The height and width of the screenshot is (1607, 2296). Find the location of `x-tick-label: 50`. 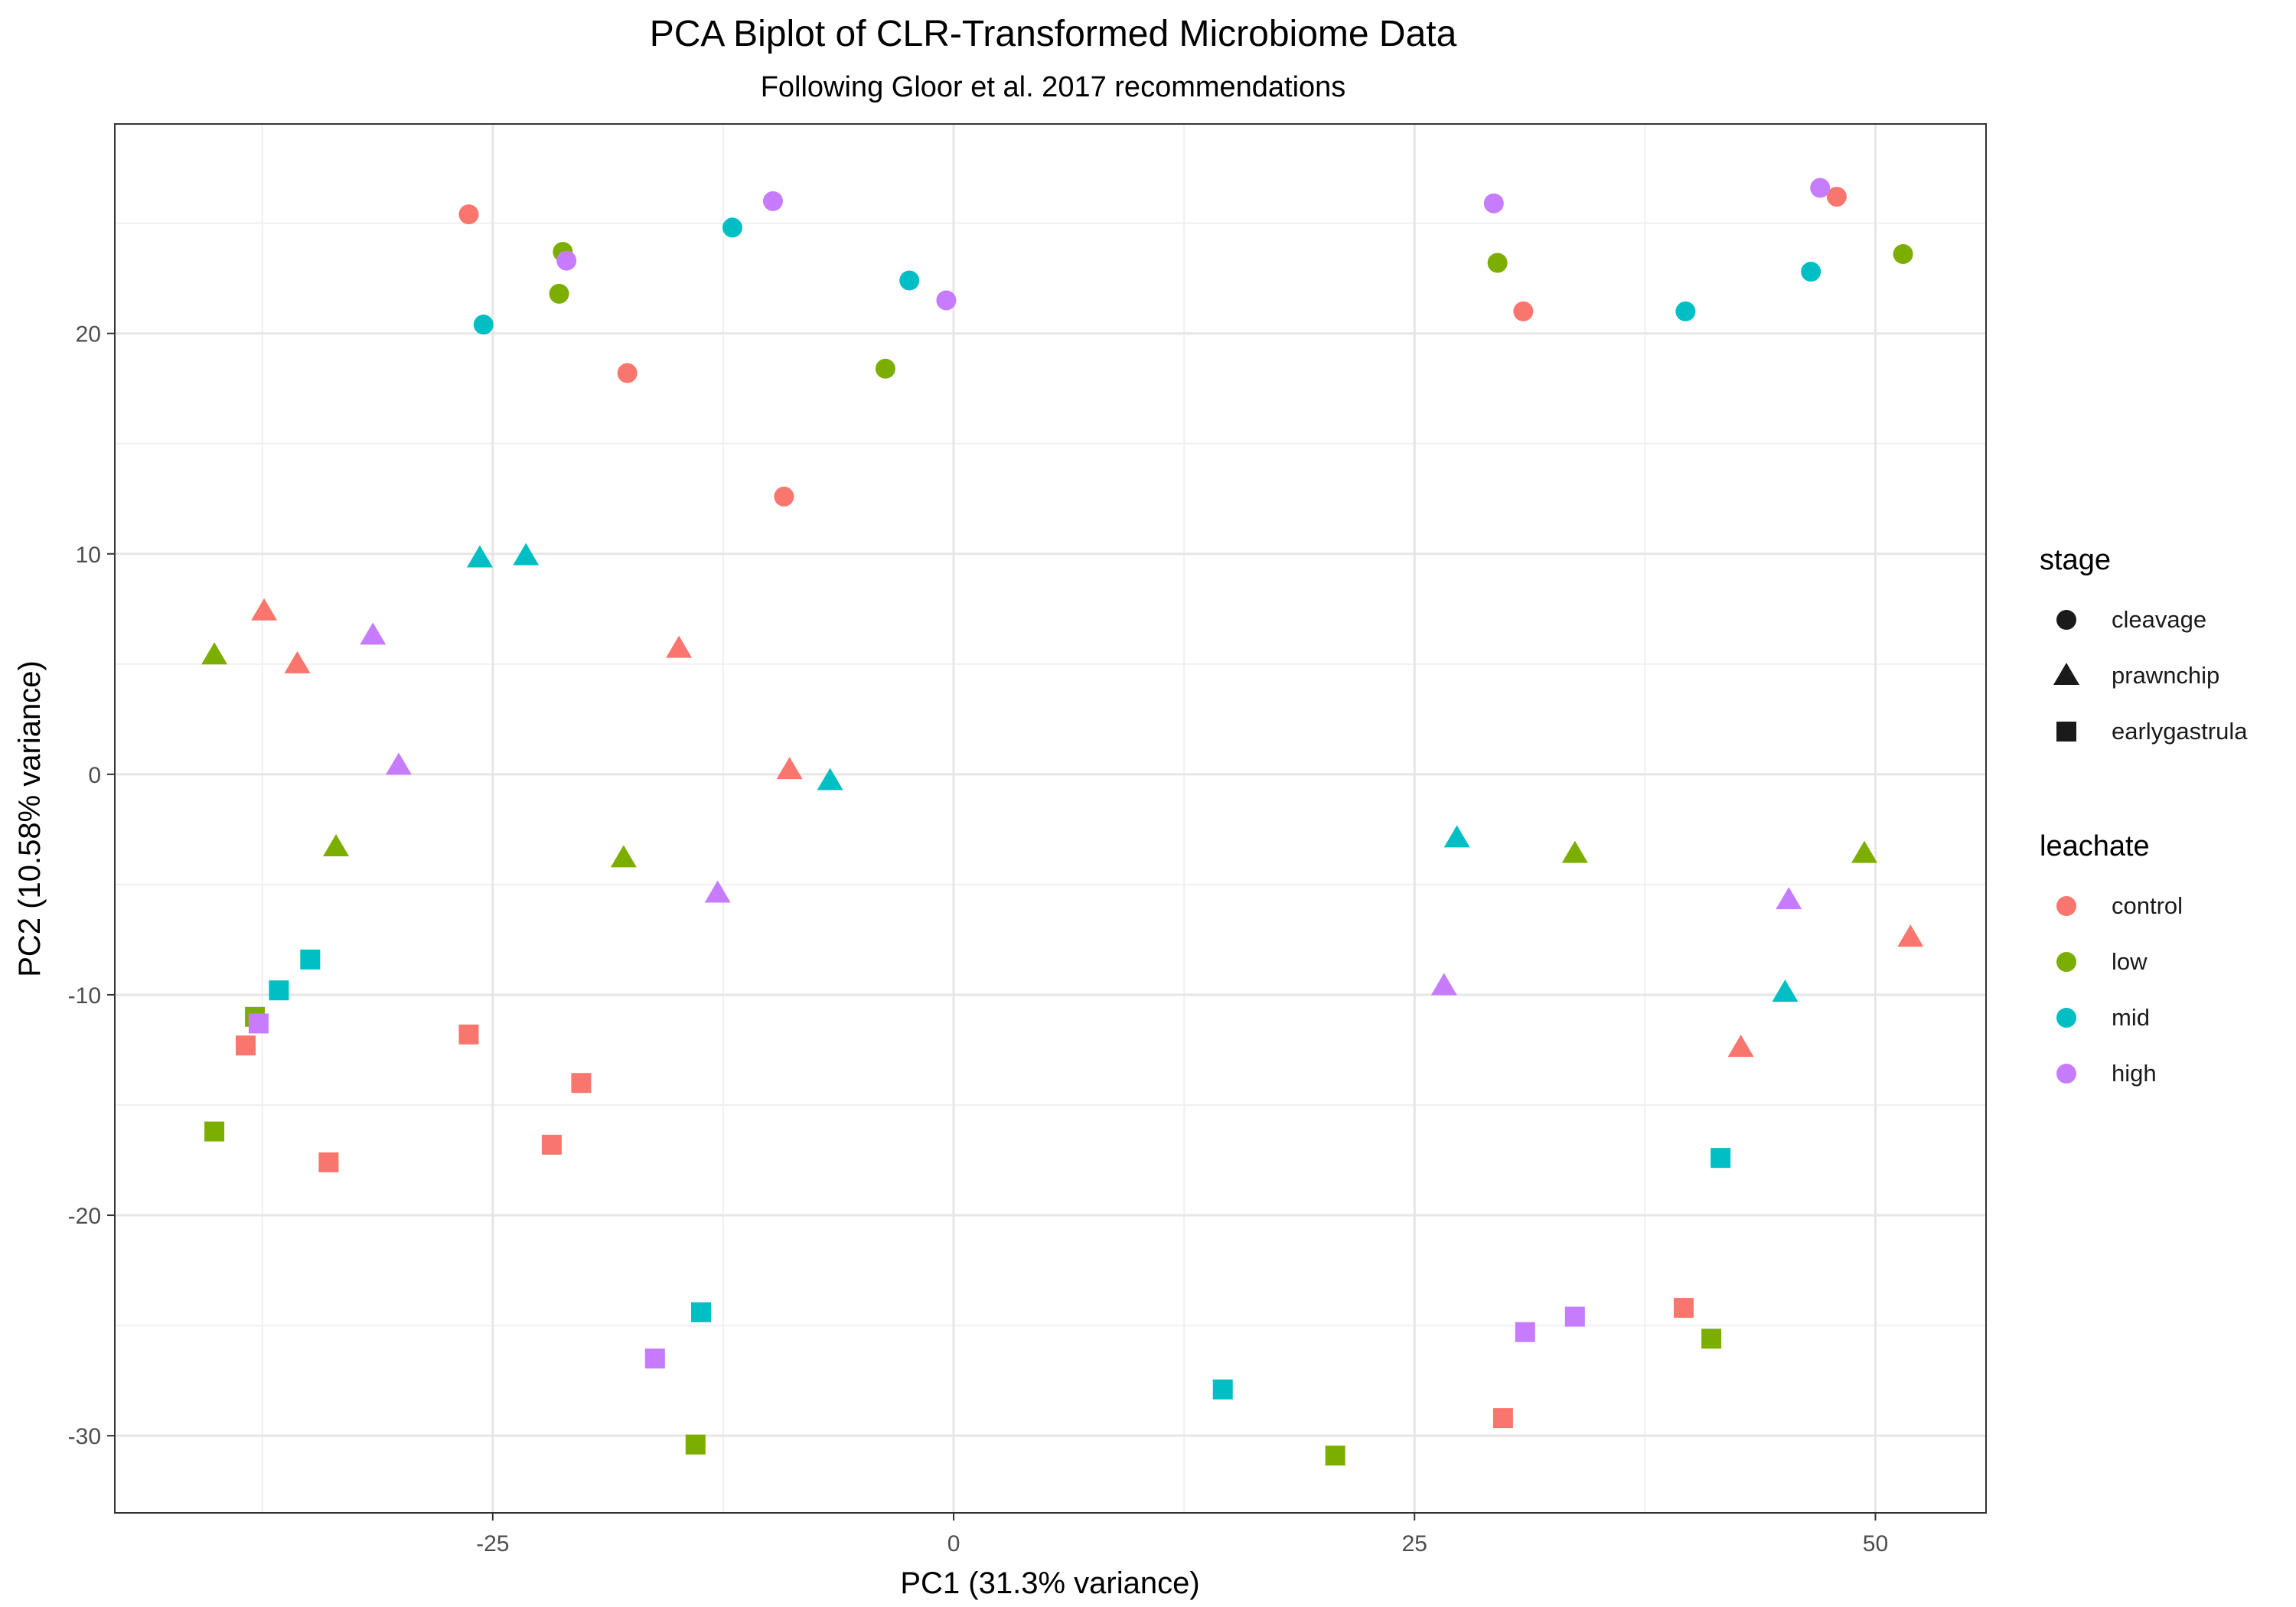

x-tick-label: 50 is located at coordinates (1875, 1543).